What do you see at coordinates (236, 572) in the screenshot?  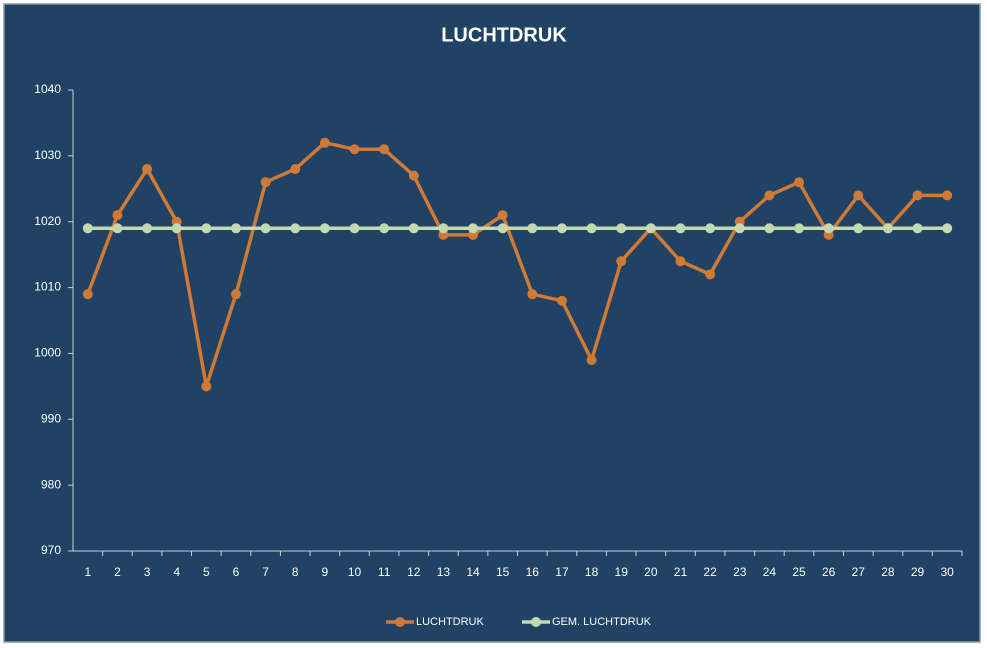 I see `x-tick-label: 6` at bounding box center [236, 572].